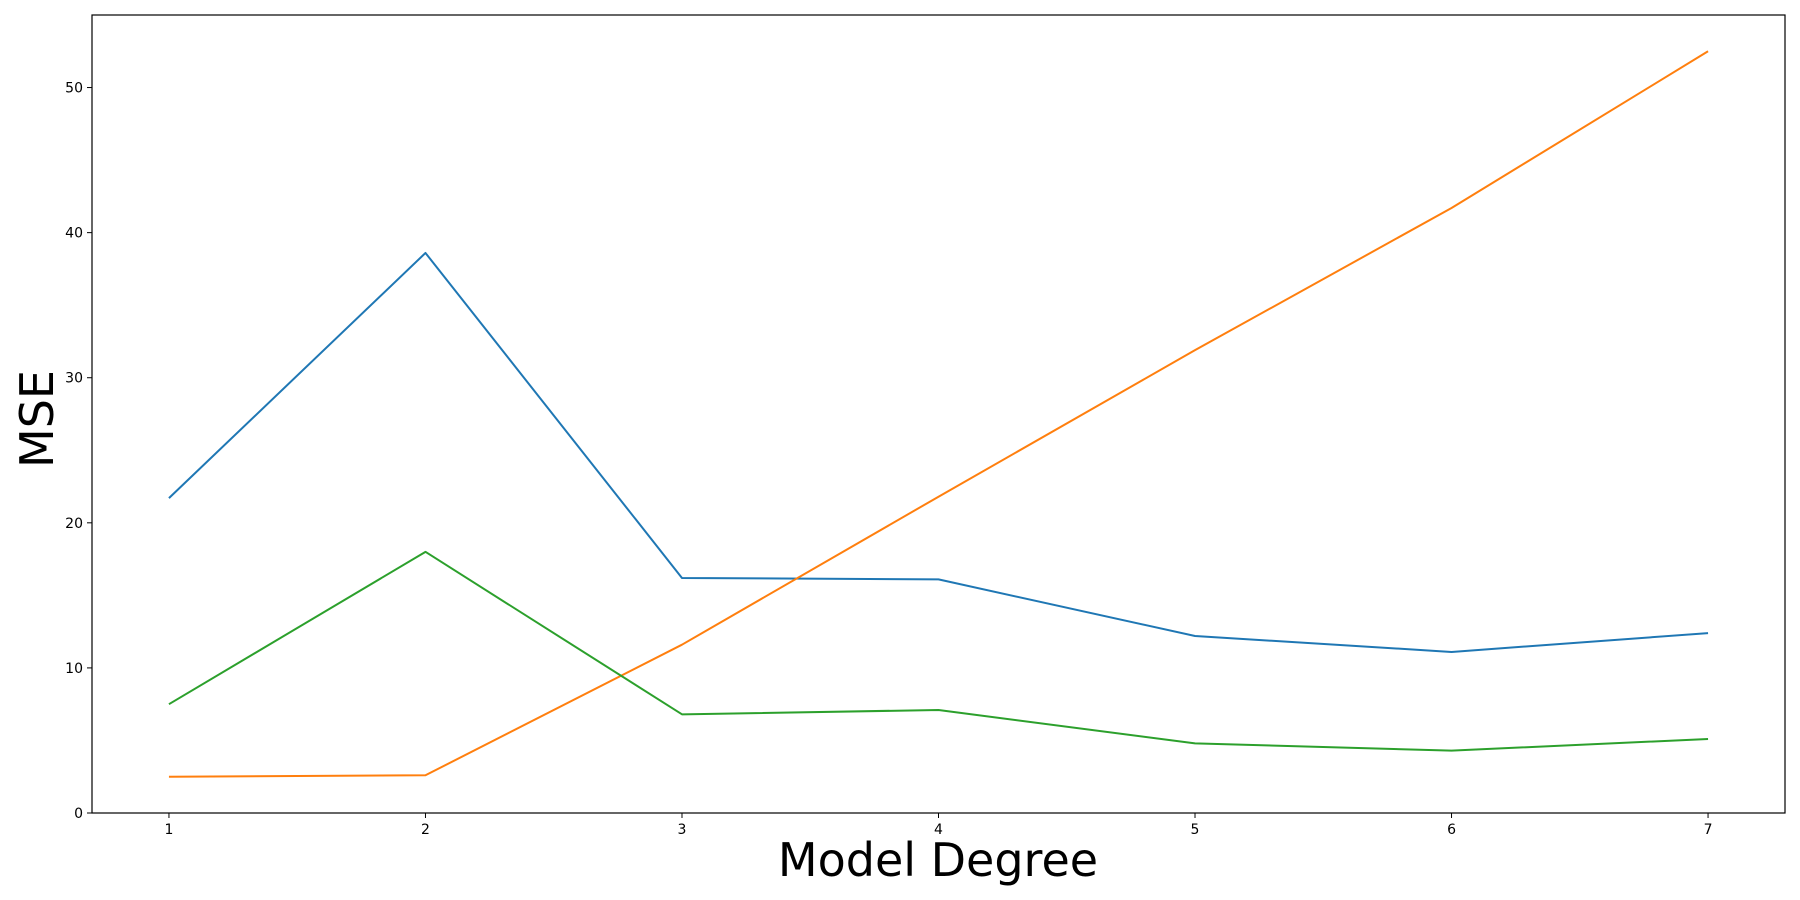 Image resolution: width=1800 pixels, height=900 pixels. I want to click on y-tick-label: 20, so click(74, 524).